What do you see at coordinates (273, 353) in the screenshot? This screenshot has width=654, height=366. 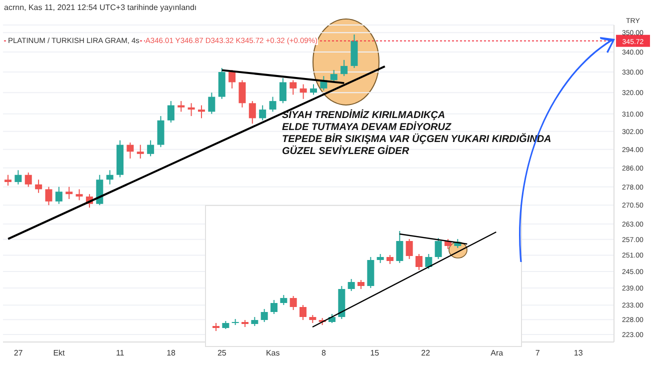 I see `x-tick-label: Kas` at bounding box center [273, 353].